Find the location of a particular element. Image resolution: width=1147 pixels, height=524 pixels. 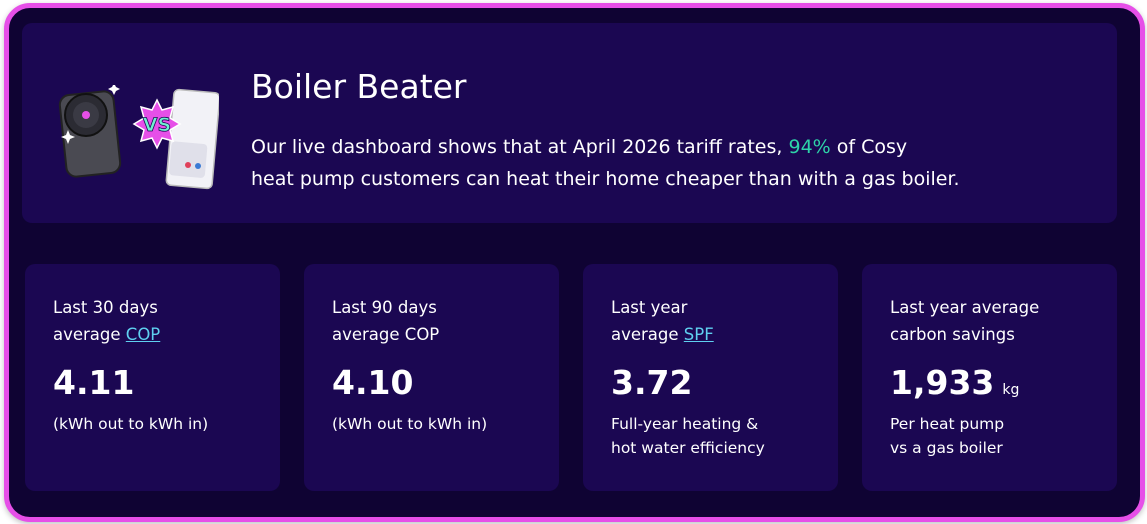

label-text: Last 90 days is located at coordinates (384, 307).